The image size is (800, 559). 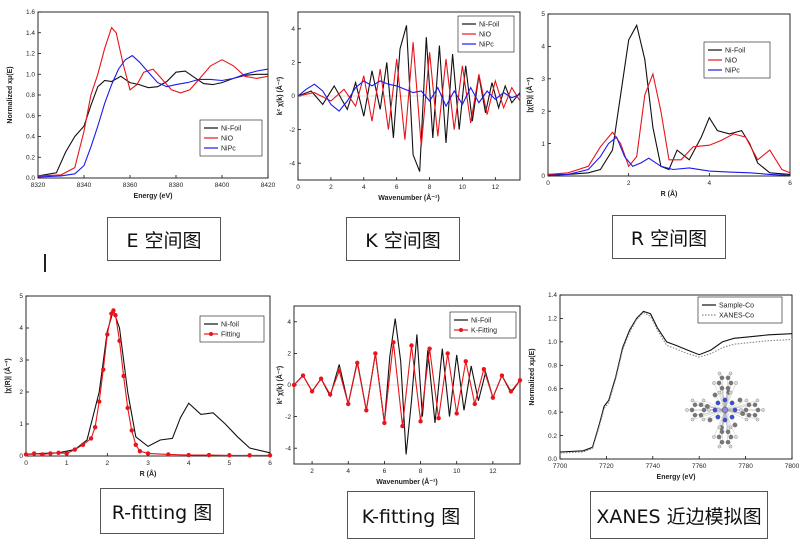 I want to click on series-line-ni-foil, so click(x=153, y=123).